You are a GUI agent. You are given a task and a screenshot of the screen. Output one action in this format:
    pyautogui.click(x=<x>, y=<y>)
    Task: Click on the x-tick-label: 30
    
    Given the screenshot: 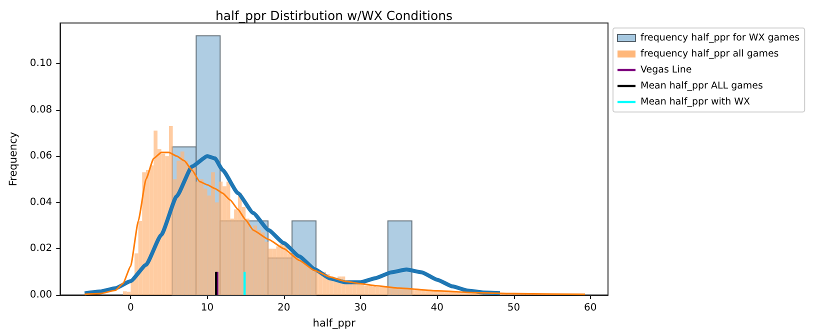 What is the action you would take?
    pyautogui.click(x=360, y=308)
    